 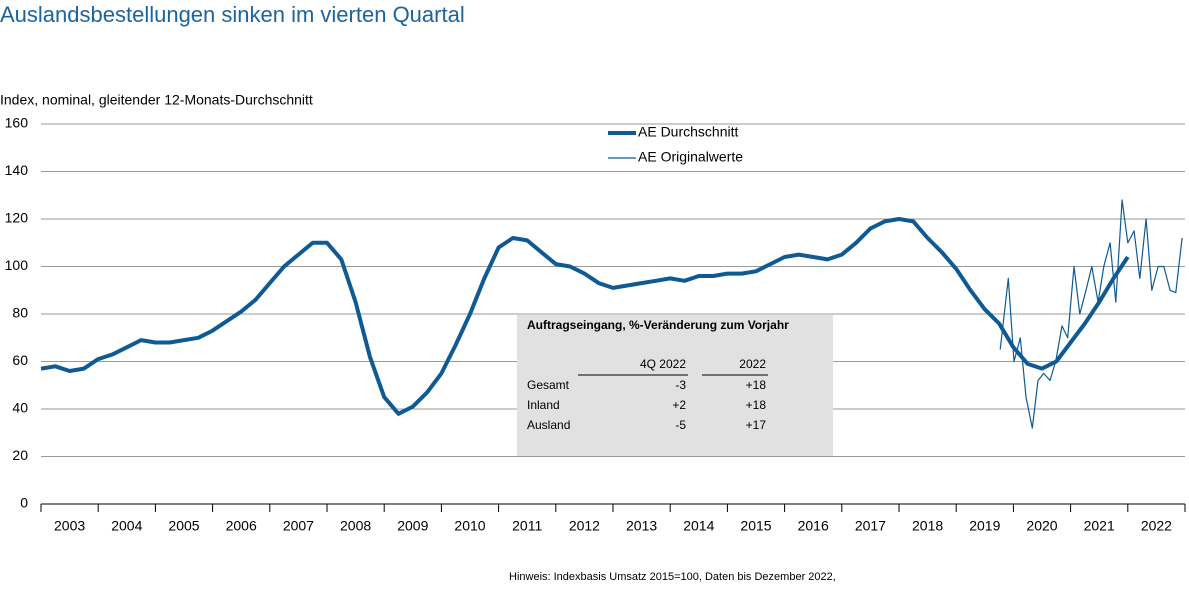 I want to click on y-tick-label: 80, so click(x=20, y=313).